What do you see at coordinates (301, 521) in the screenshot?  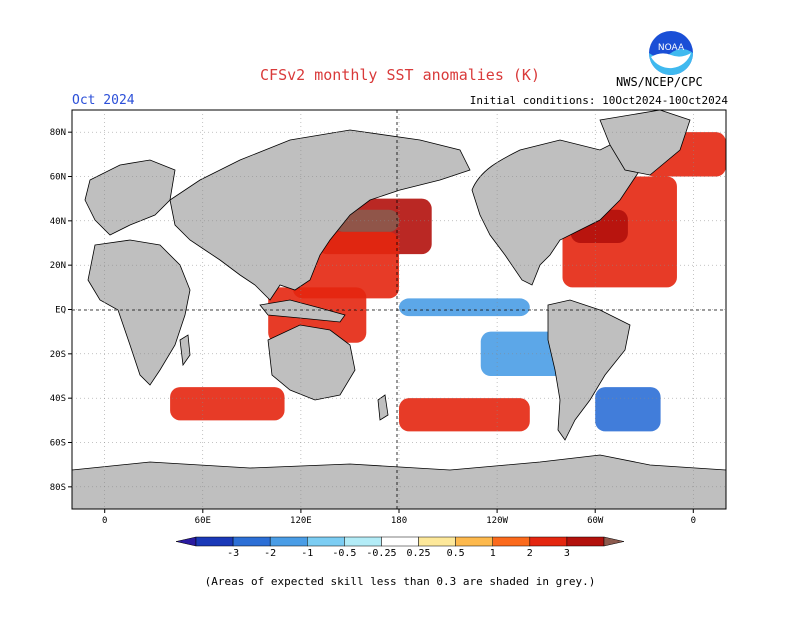 I see `x-tick-label: 120E` at bounding box center [301, 521].